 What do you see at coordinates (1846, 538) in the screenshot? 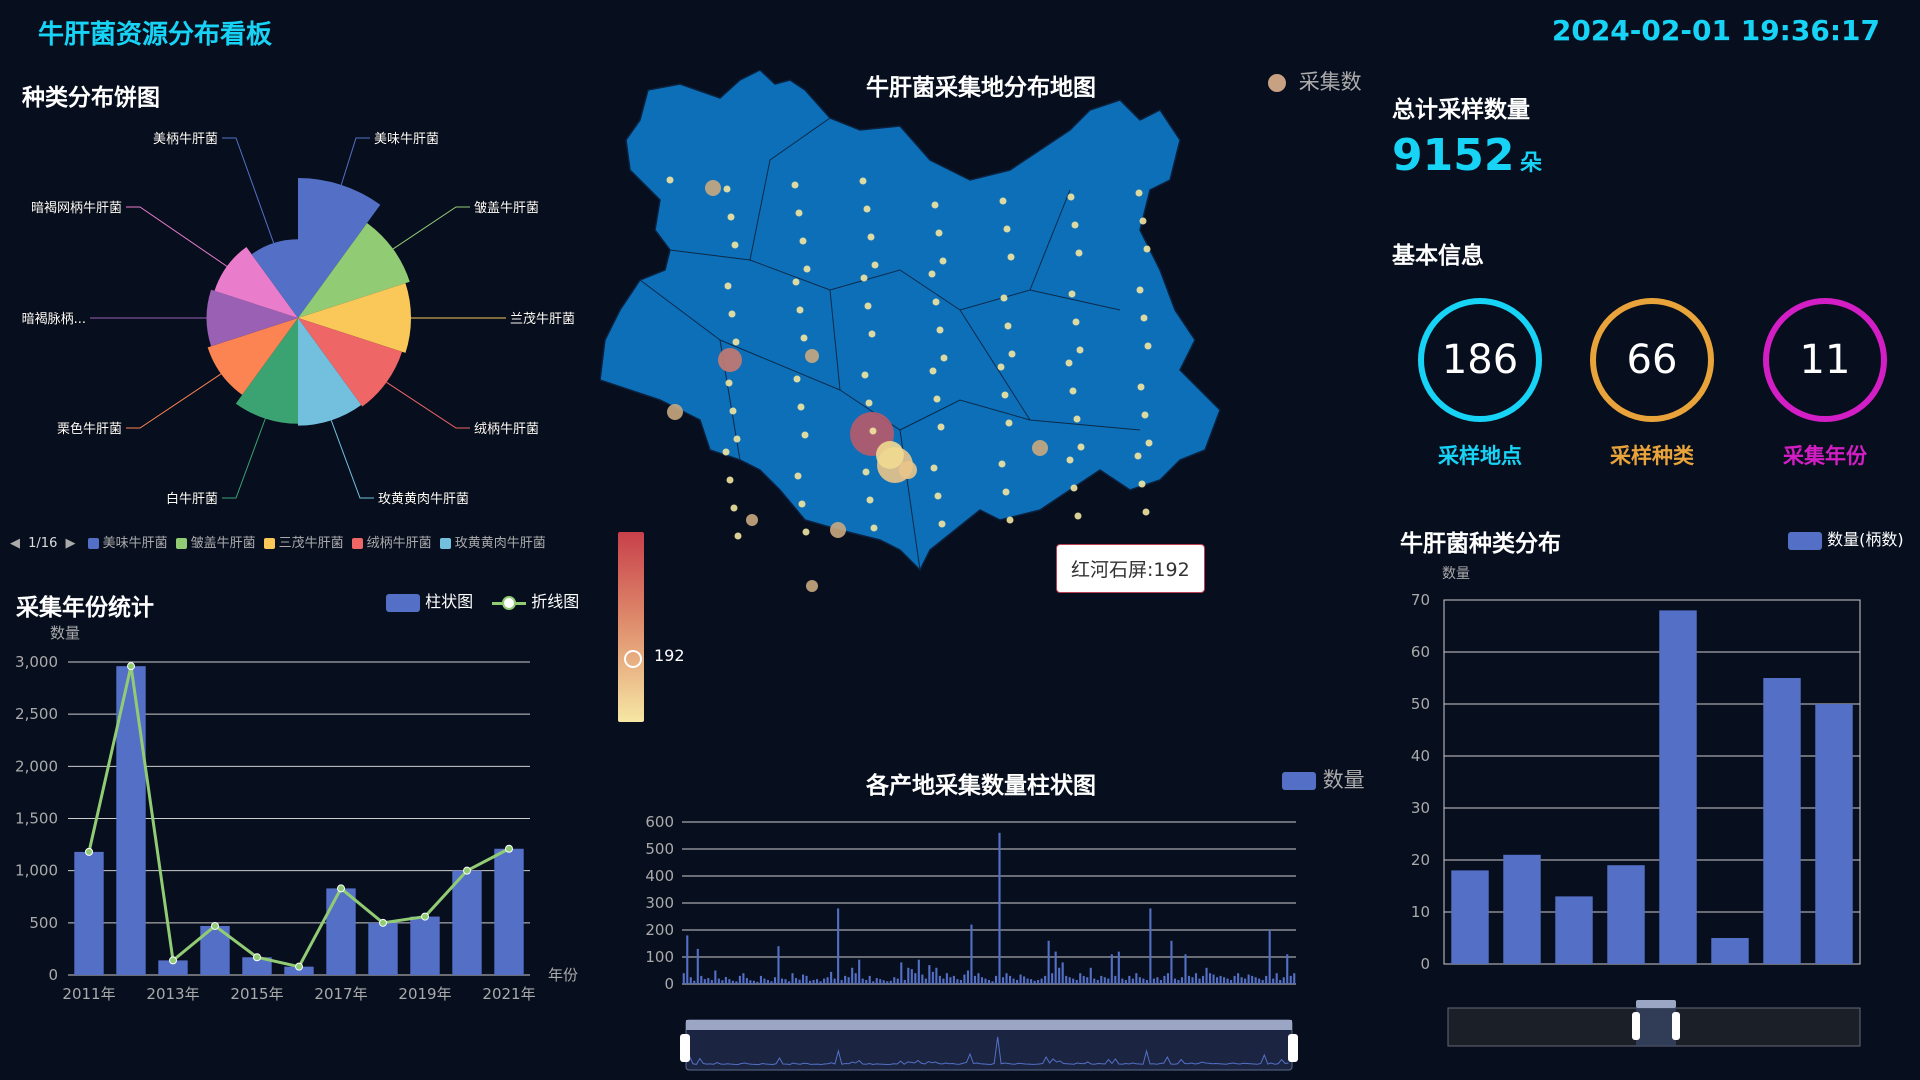
I see `species-legend: 数量(柄数)` at bounding box center [1846, 538].